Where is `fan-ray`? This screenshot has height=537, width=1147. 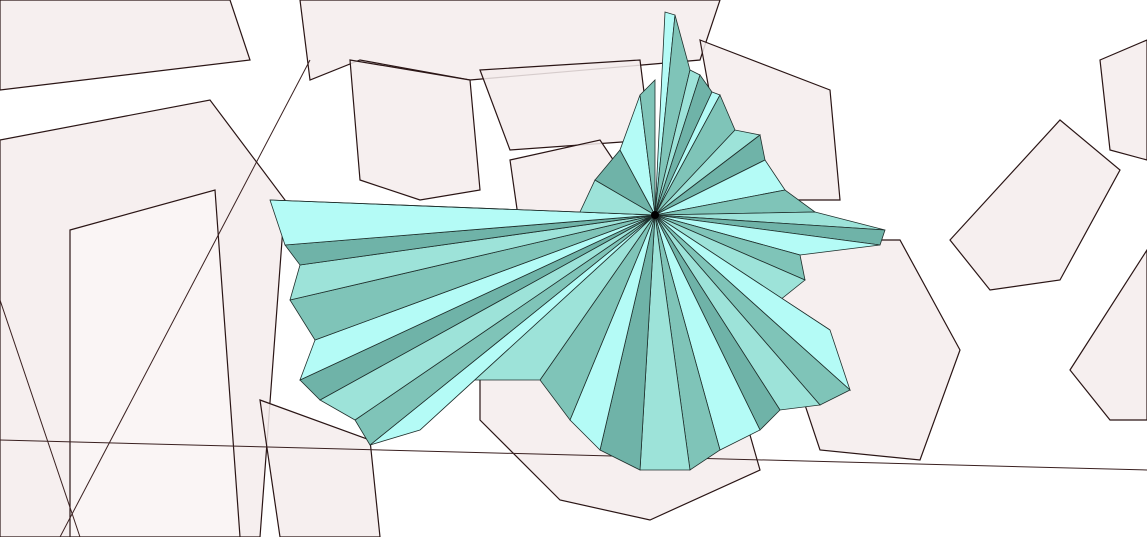
fan-ray is located at coordinates (647, 147).